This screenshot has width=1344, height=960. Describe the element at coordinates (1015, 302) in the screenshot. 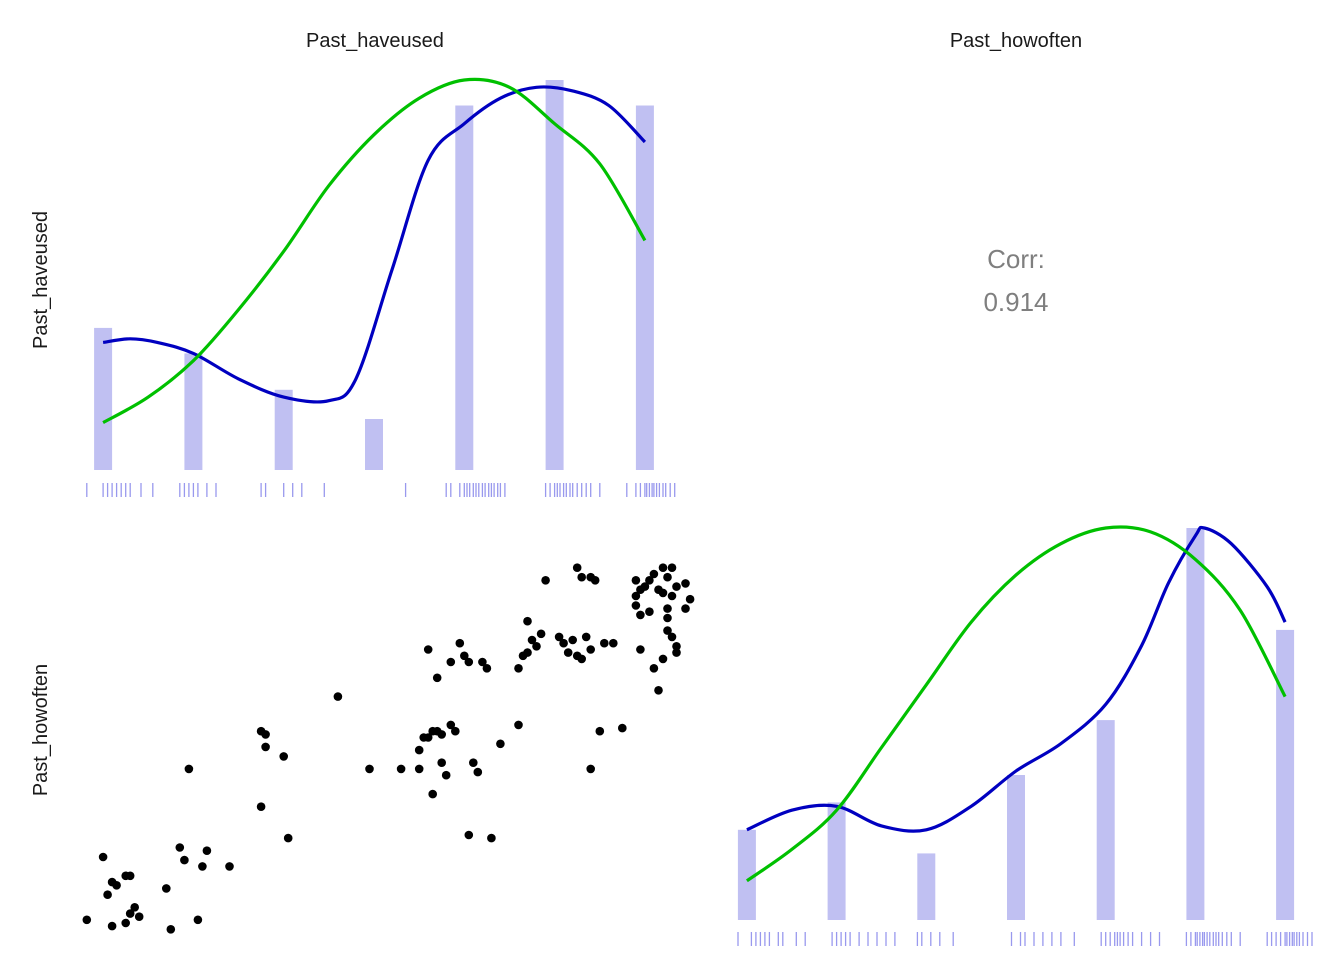

I see `corr-value: 0.914` at that location.